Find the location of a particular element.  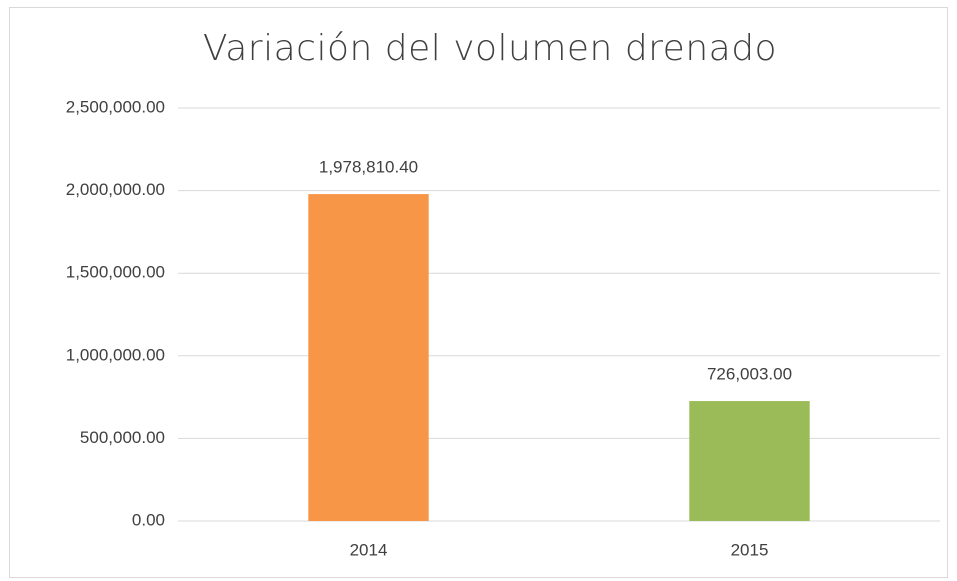

y-tick-label: 0.00 is located at coordinates (148, 519).